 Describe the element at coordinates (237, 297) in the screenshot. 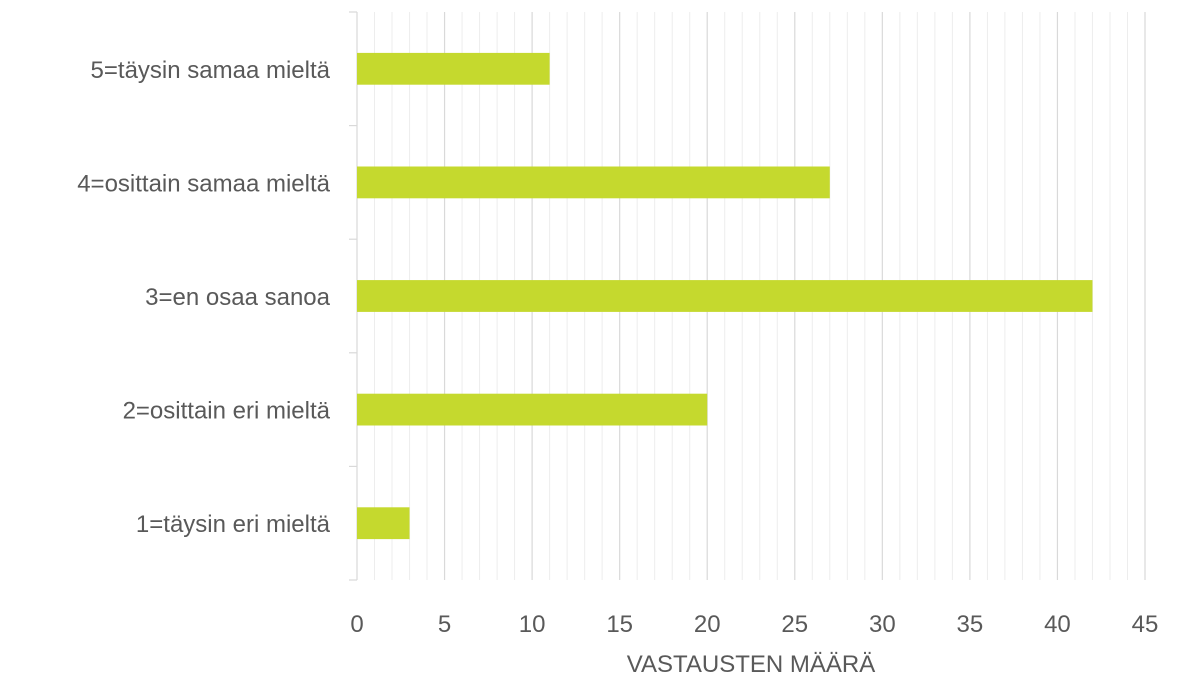

I see `category-label: 3=en osaa sanoa` at that location.